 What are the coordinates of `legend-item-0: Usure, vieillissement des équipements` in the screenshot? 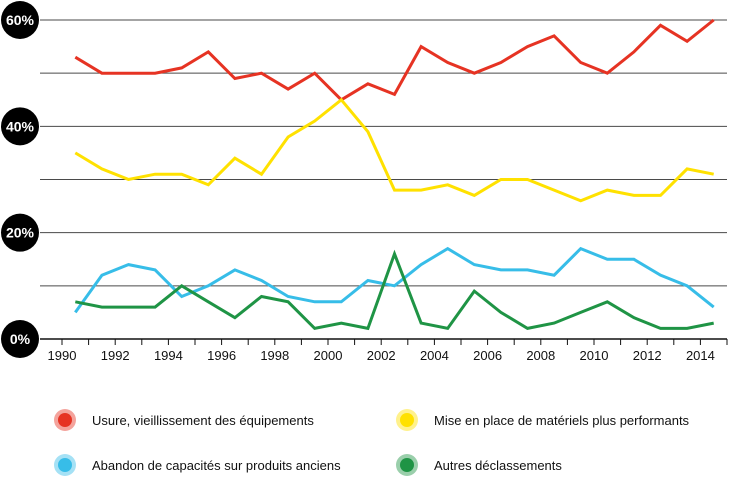 It's located at (184, 420).